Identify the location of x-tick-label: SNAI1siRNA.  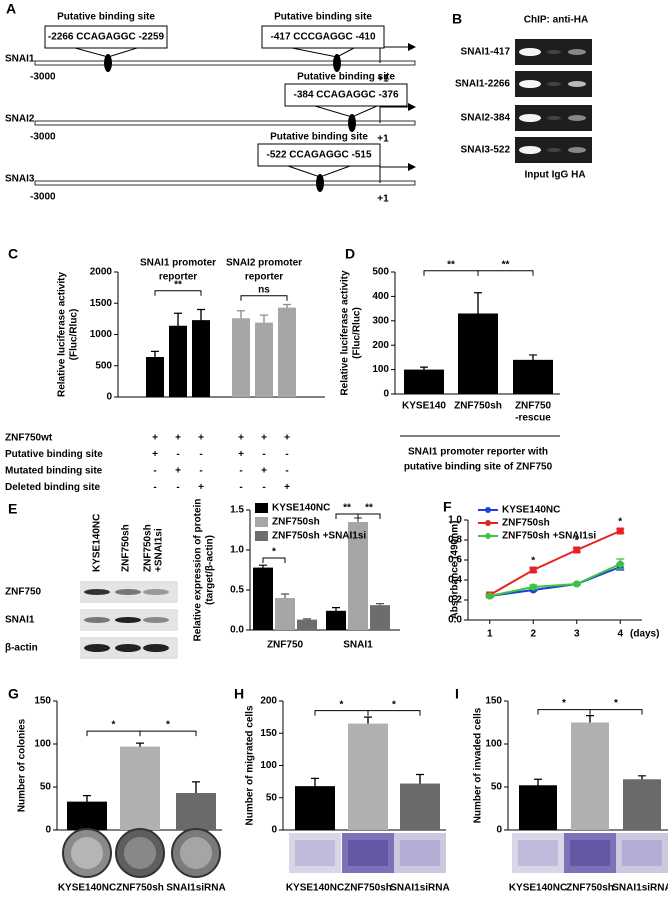
(195, 888).